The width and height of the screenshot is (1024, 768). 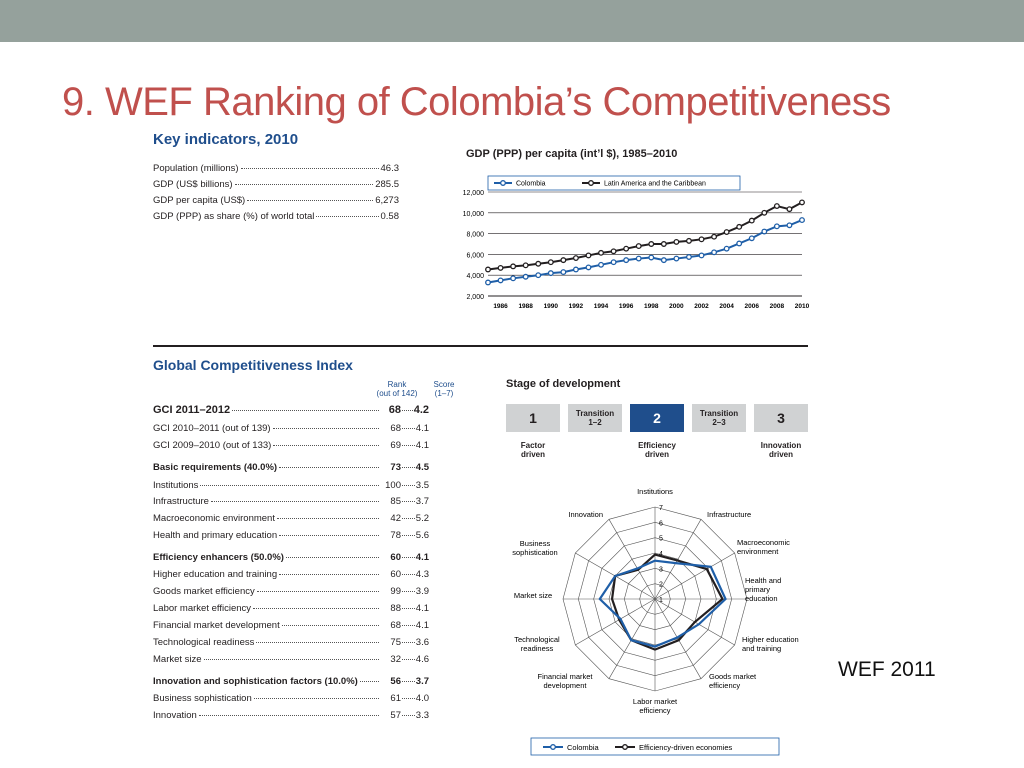 I want to click on radar-axis-label: Financial market development, so click(x=565, y=681).